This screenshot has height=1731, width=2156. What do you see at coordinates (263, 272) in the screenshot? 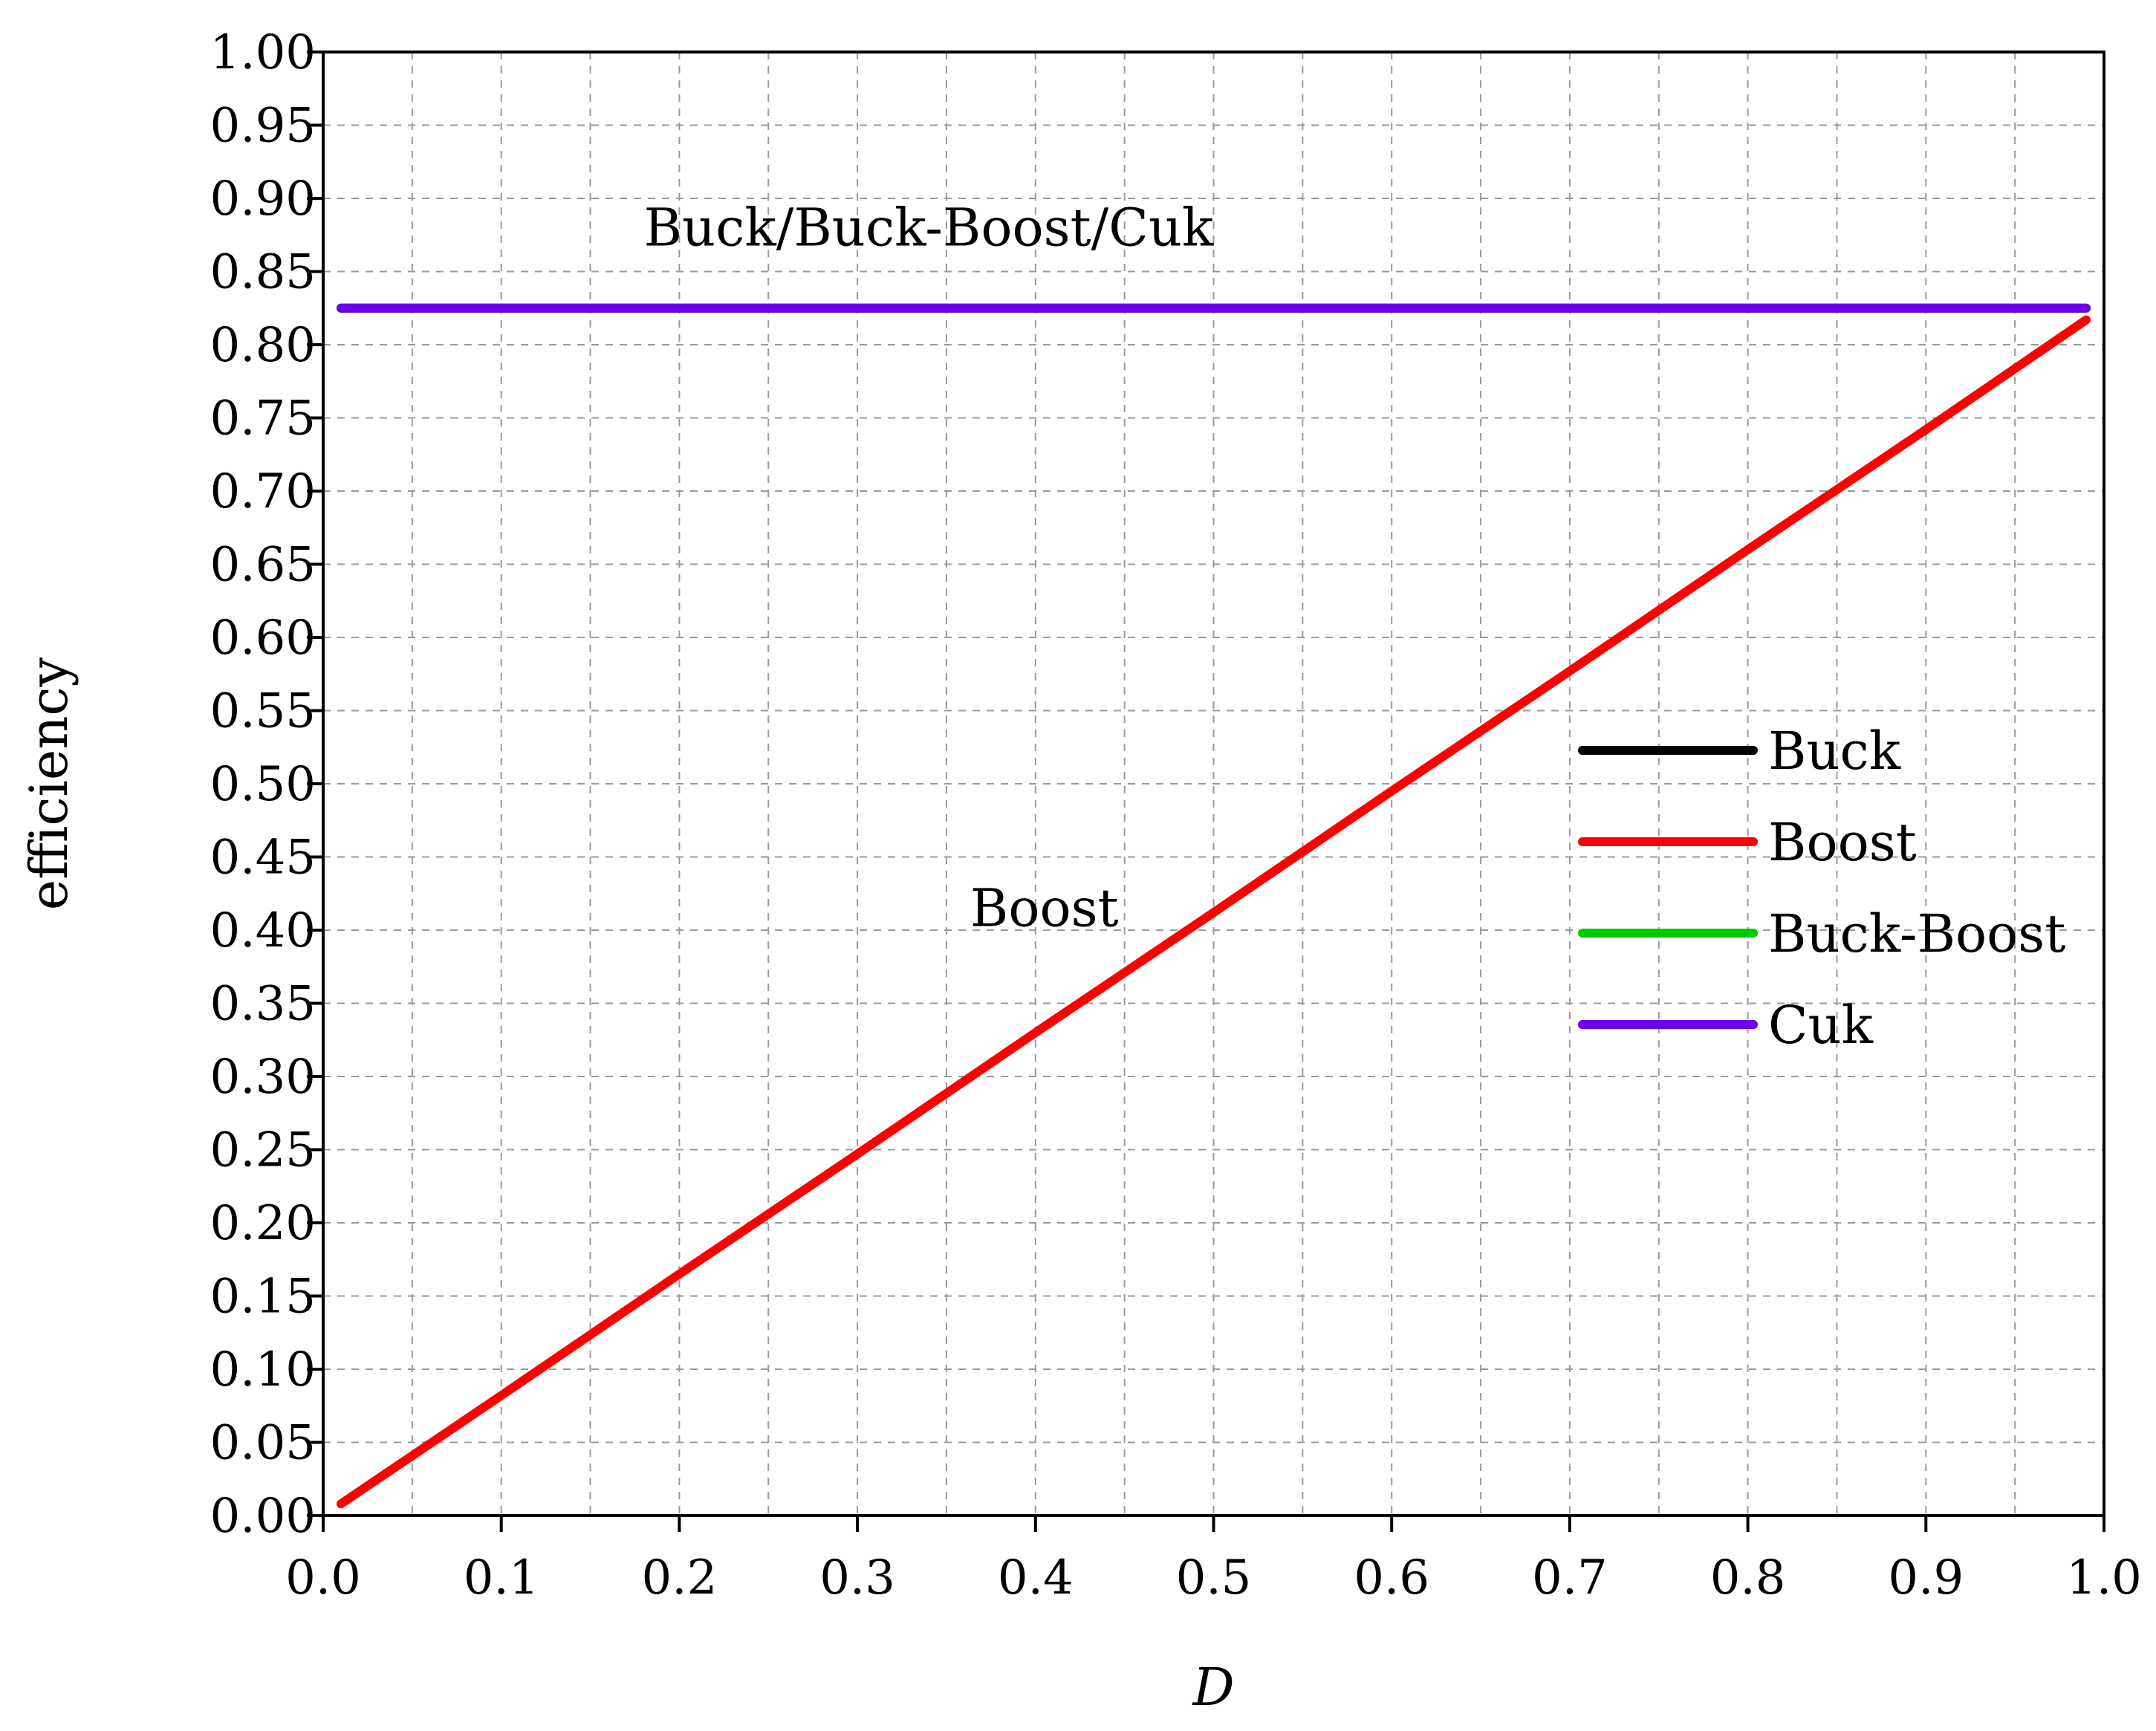
I see `y-tick-label: 0.85` at bounding box center [263, 272].